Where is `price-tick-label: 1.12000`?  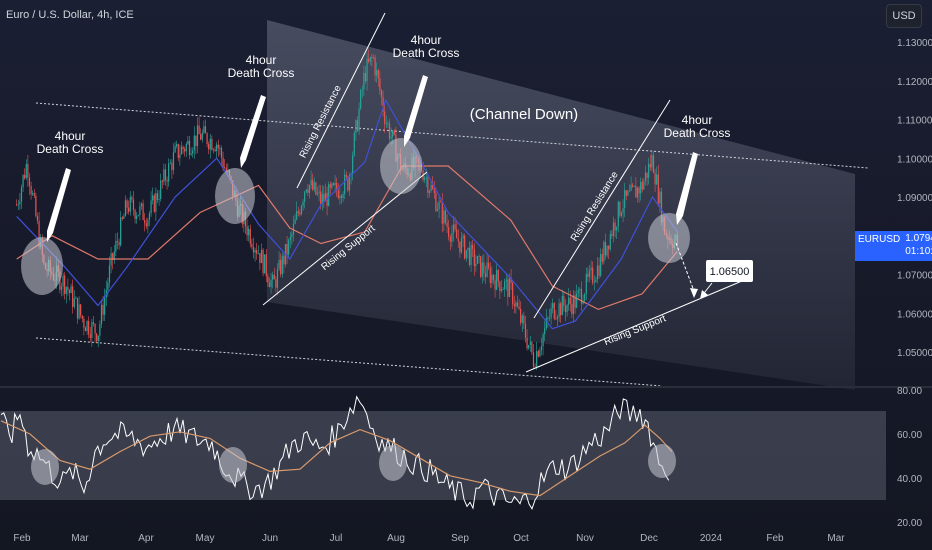
price-tick-label: 1.12000 is located at coordinates (914, 82).